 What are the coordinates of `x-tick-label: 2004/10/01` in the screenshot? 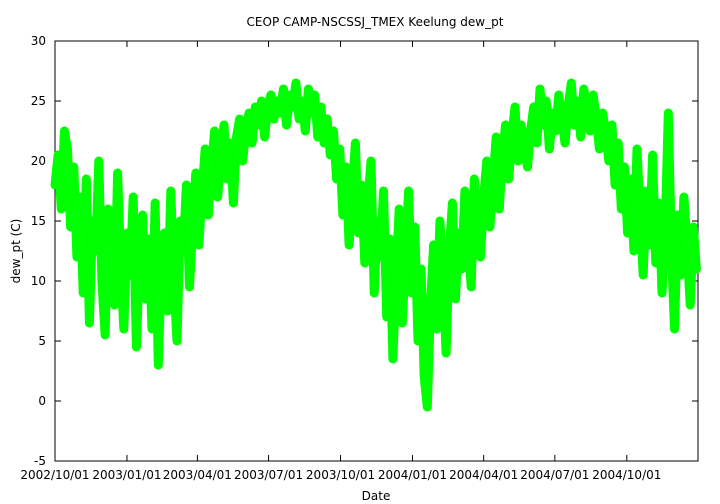 It's located at (626, 475).